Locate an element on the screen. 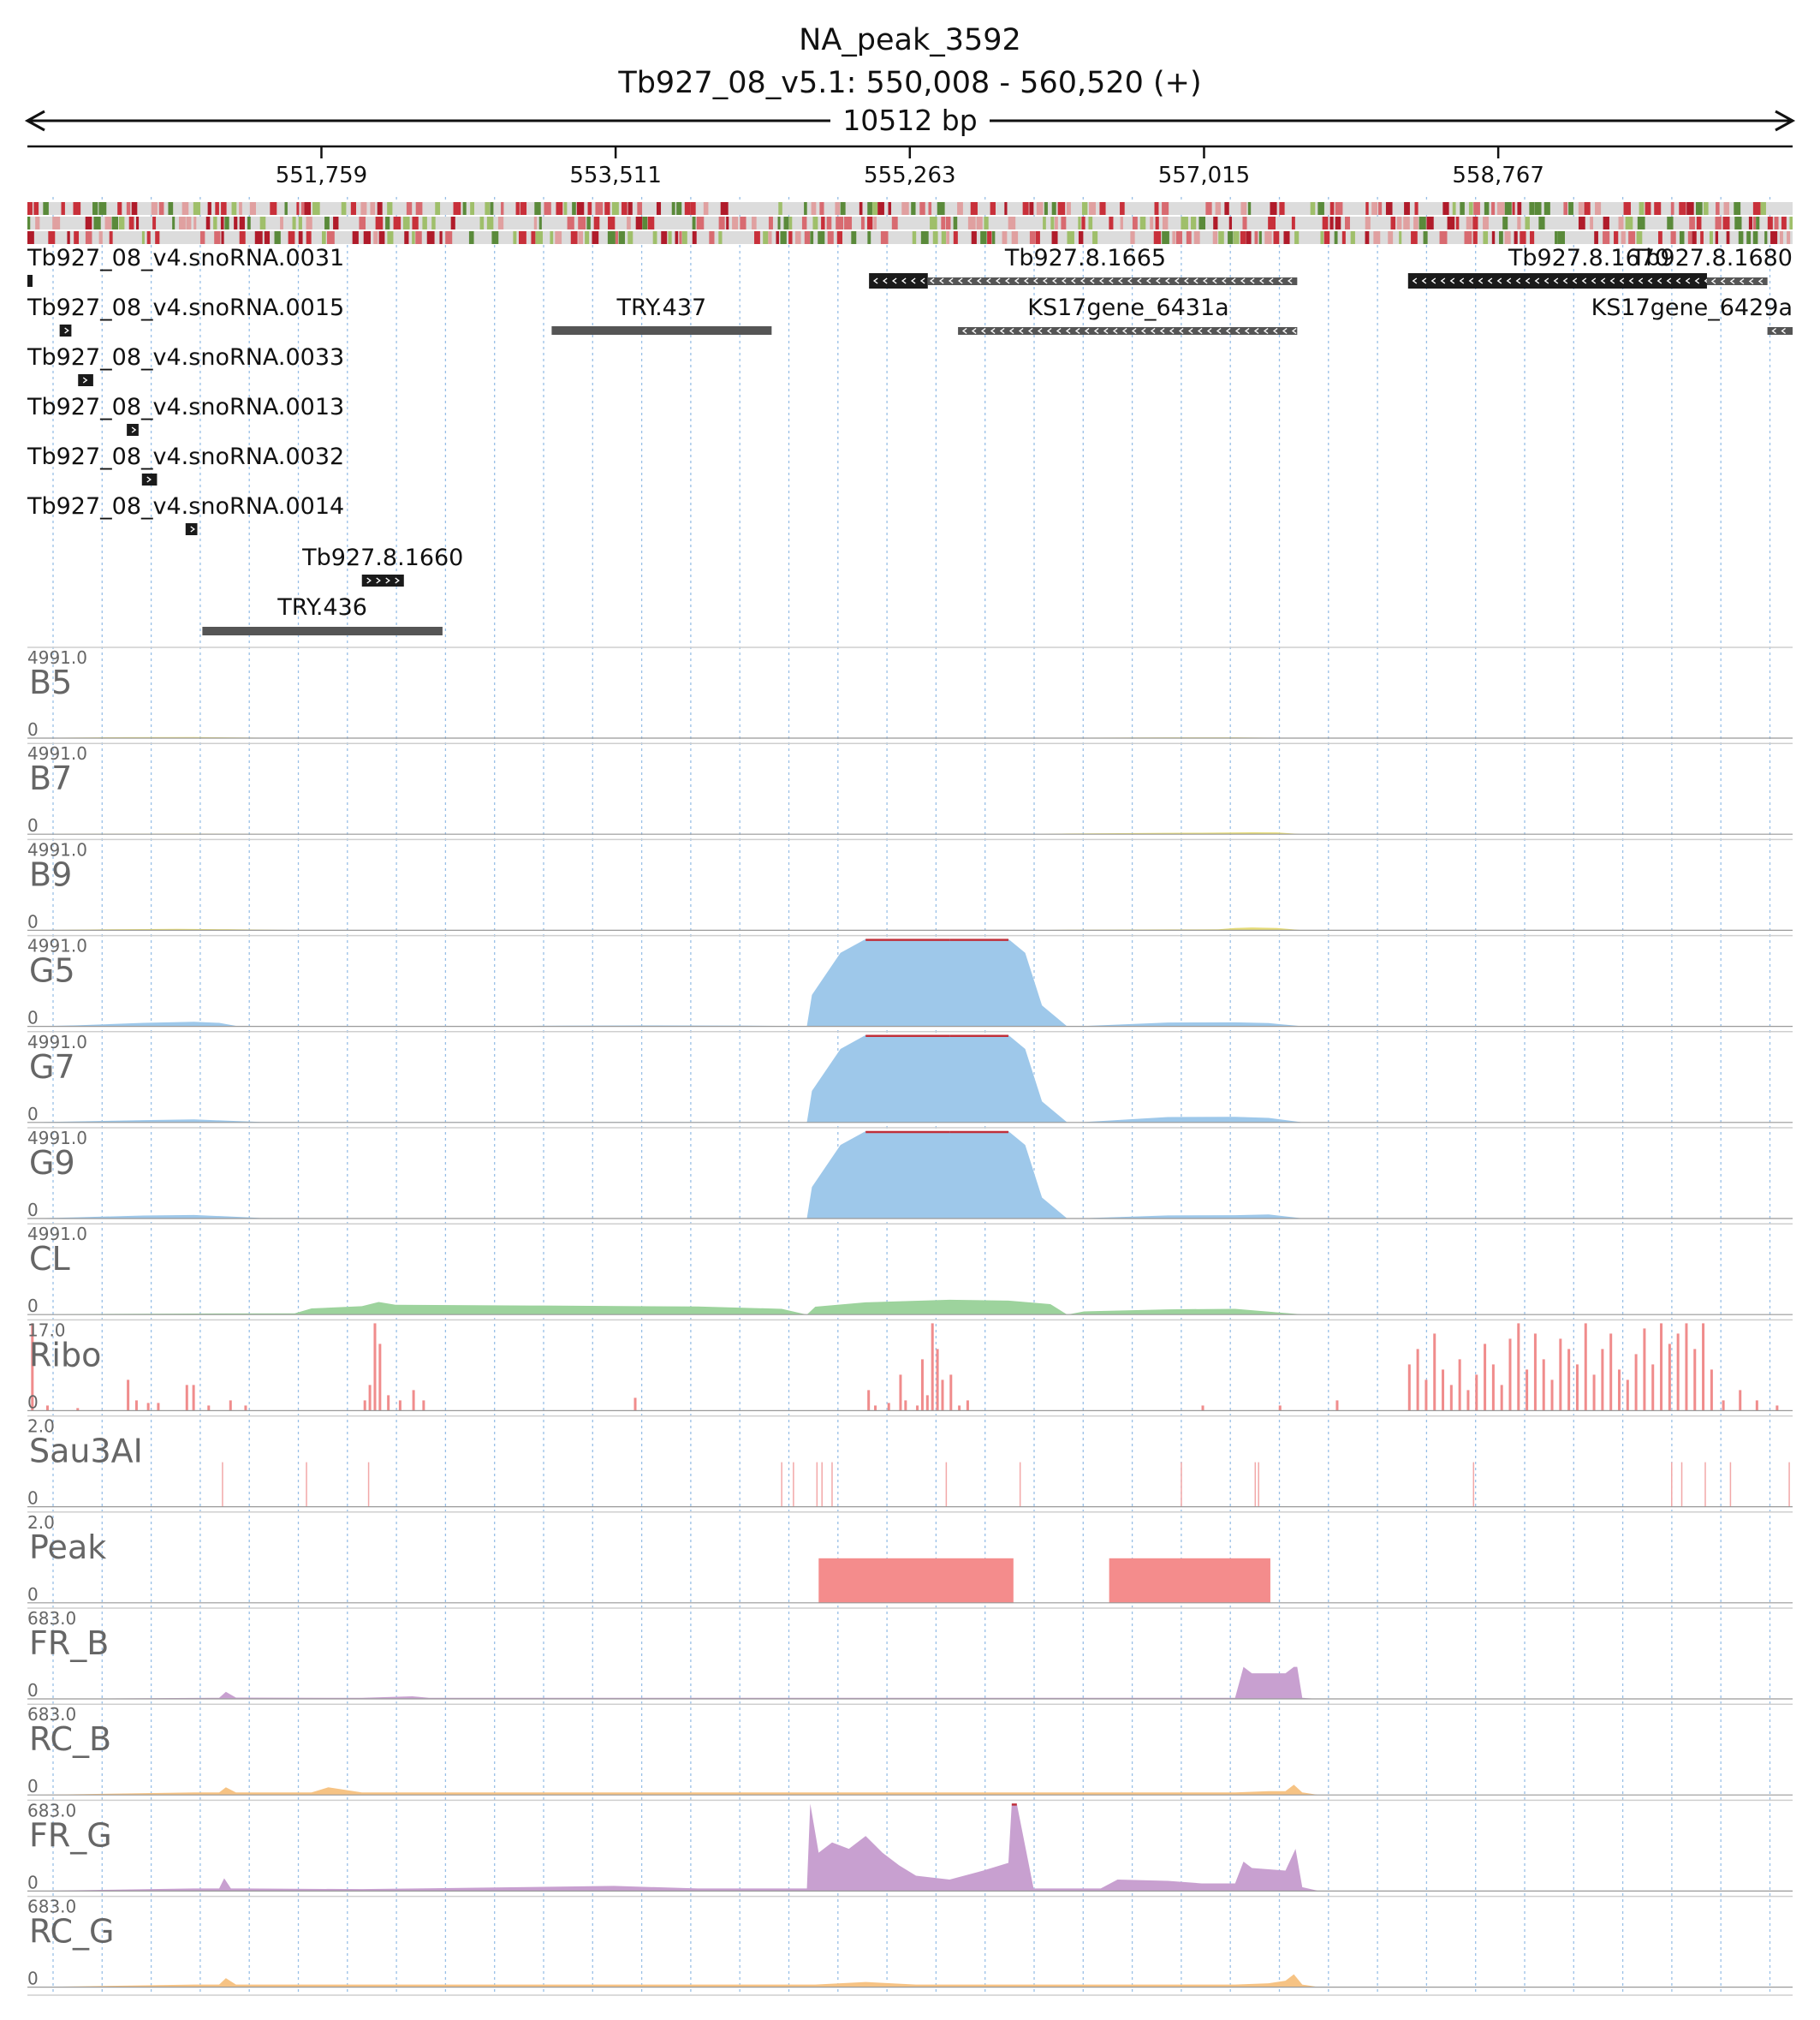 This screenshot has height=2020, width=1820. gene-feature: KS17gene_6431a is located at coordinates (1128, 315).